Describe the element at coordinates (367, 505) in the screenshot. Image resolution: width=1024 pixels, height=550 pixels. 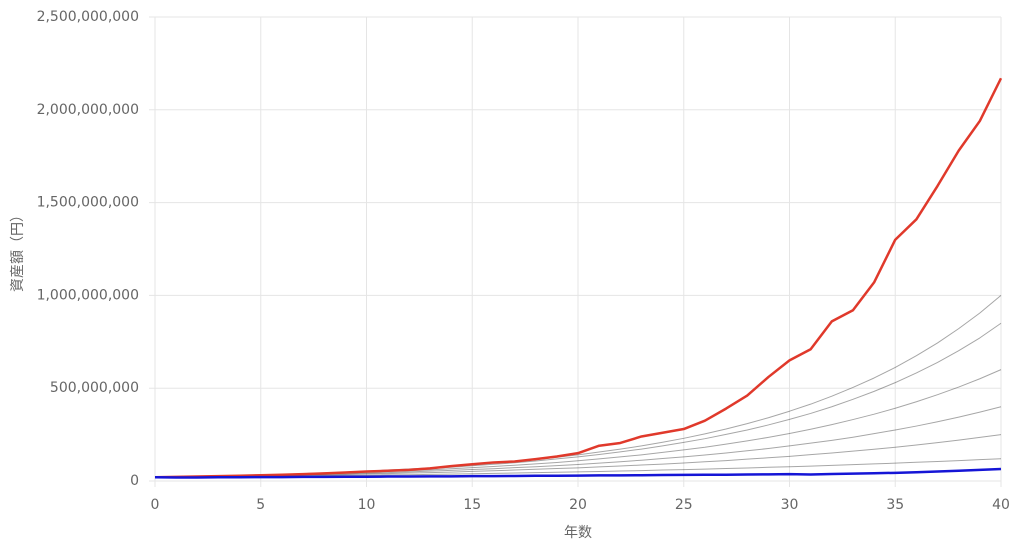
I see `x-tick-label: 10` at that location.